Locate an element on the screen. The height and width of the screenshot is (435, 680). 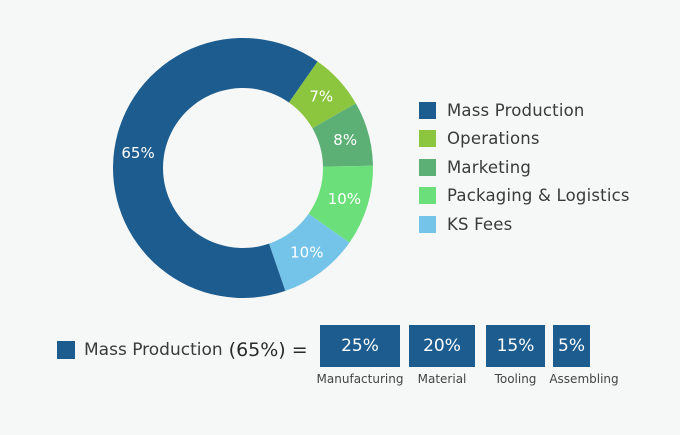
legend-item-mass-production: Mass Production is located at coordinates (524, 110).